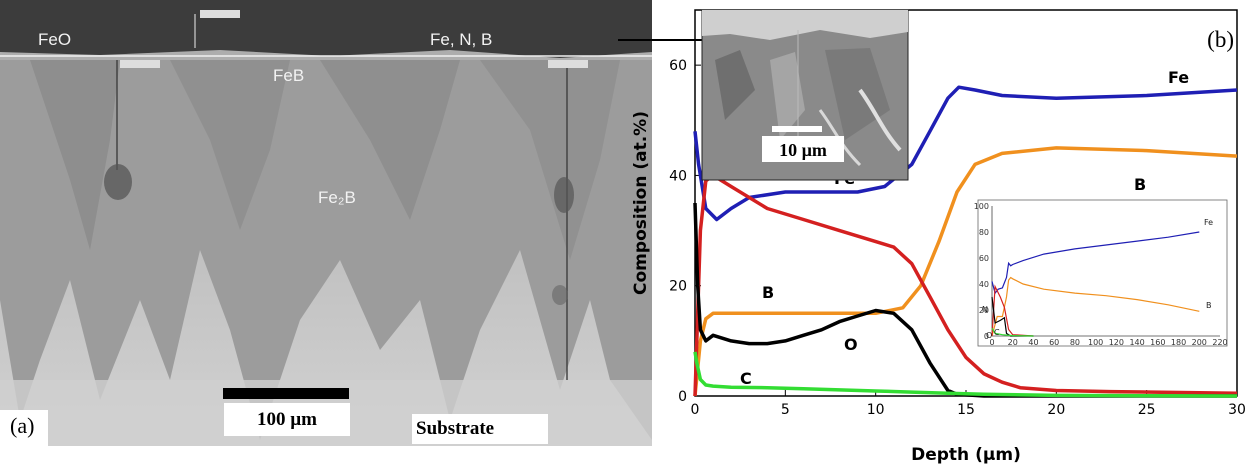  I want to click on y-tick-label-0: 0, so click(682, 397).